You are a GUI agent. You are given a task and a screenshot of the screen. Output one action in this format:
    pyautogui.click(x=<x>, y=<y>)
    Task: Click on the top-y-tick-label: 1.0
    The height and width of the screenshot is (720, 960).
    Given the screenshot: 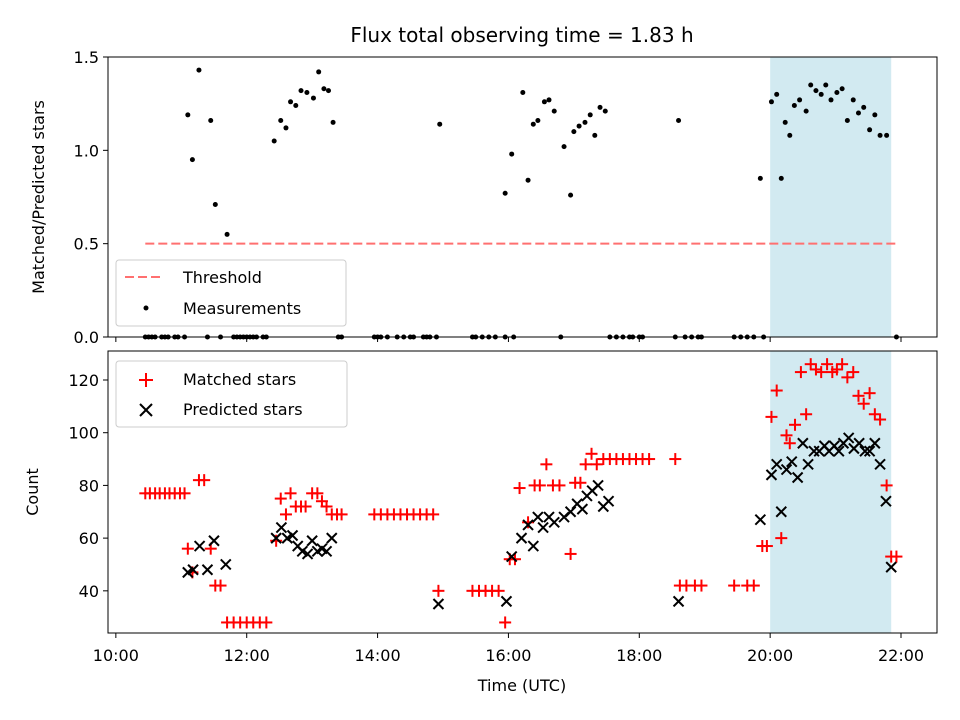 What is the action you would take?
    pyautogui.click(x=86, y=150)
    